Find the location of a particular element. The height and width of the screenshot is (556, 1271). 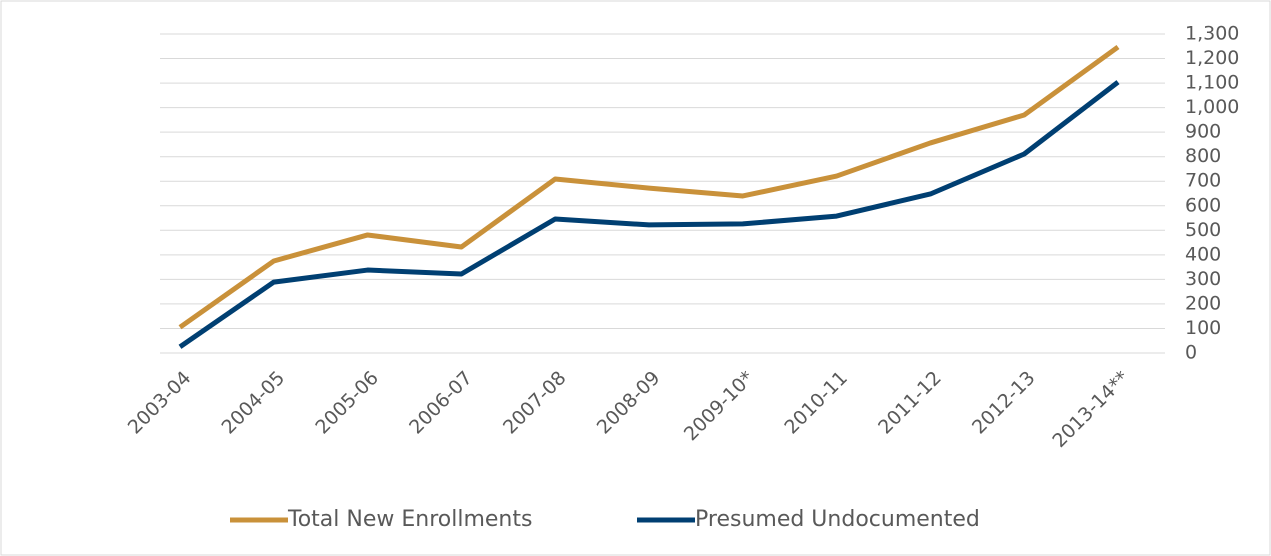

y-tick-label: 1,000 is located at coordinates (1212, 107).